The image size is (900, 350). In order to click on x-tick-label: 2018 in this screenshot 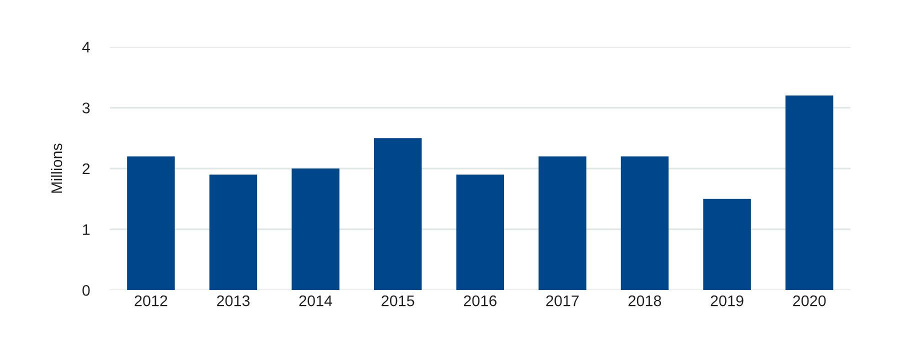, I will do `click(645, 300)`.